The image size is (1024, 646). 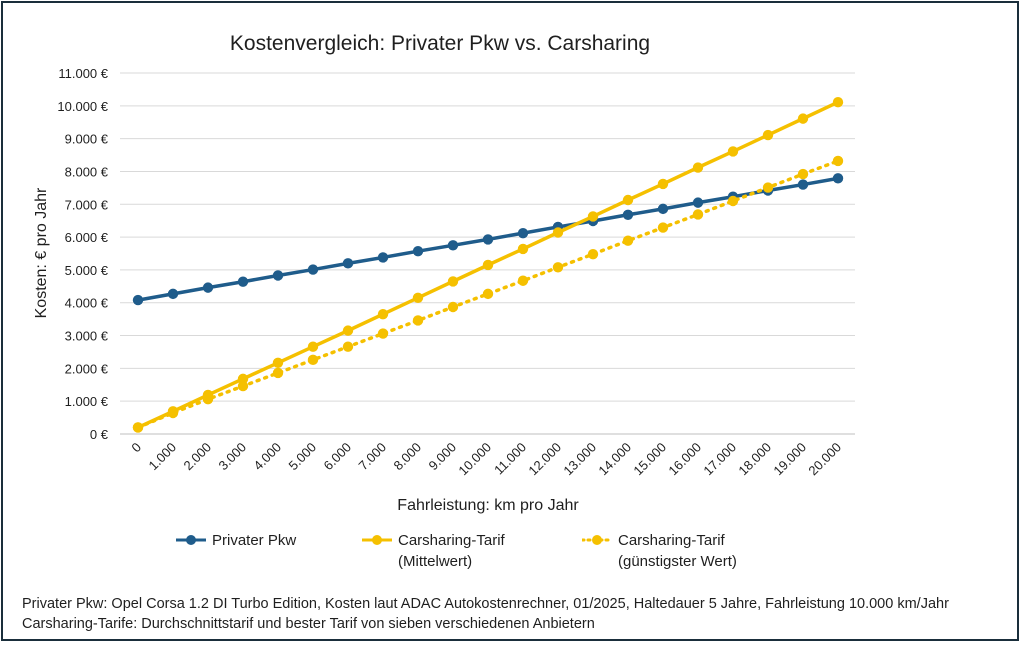 I want to click on y-tick-label: 3.000 €, so click(x=87, y=336).